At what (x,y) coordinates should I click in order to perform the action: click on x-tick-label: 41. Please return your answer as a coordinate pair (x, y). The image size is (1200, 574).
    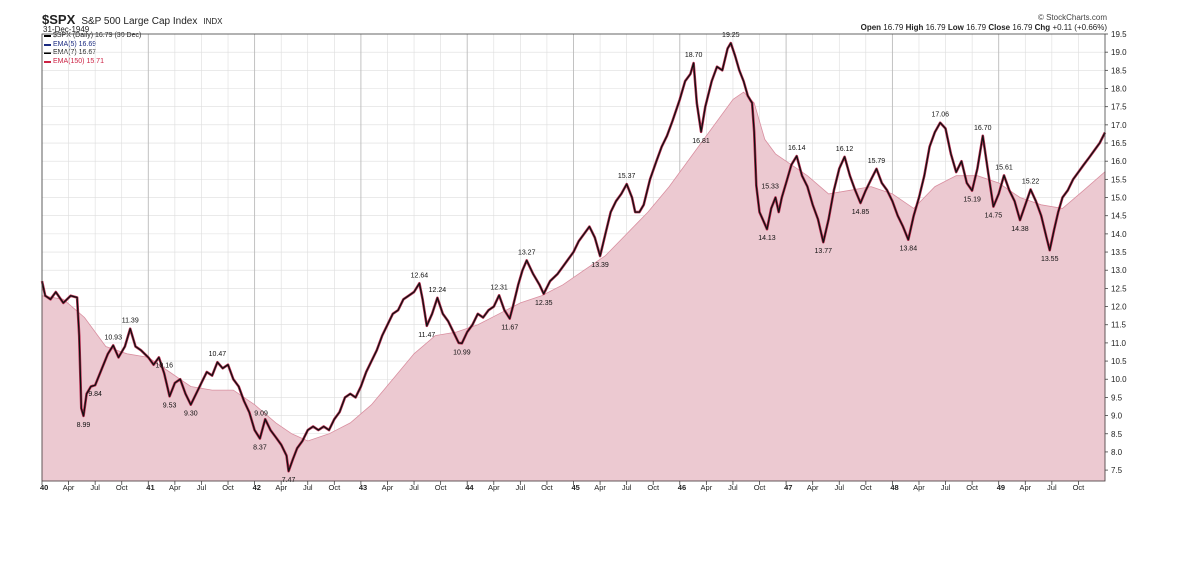
    Looking at the image, I should click on (150, 487).